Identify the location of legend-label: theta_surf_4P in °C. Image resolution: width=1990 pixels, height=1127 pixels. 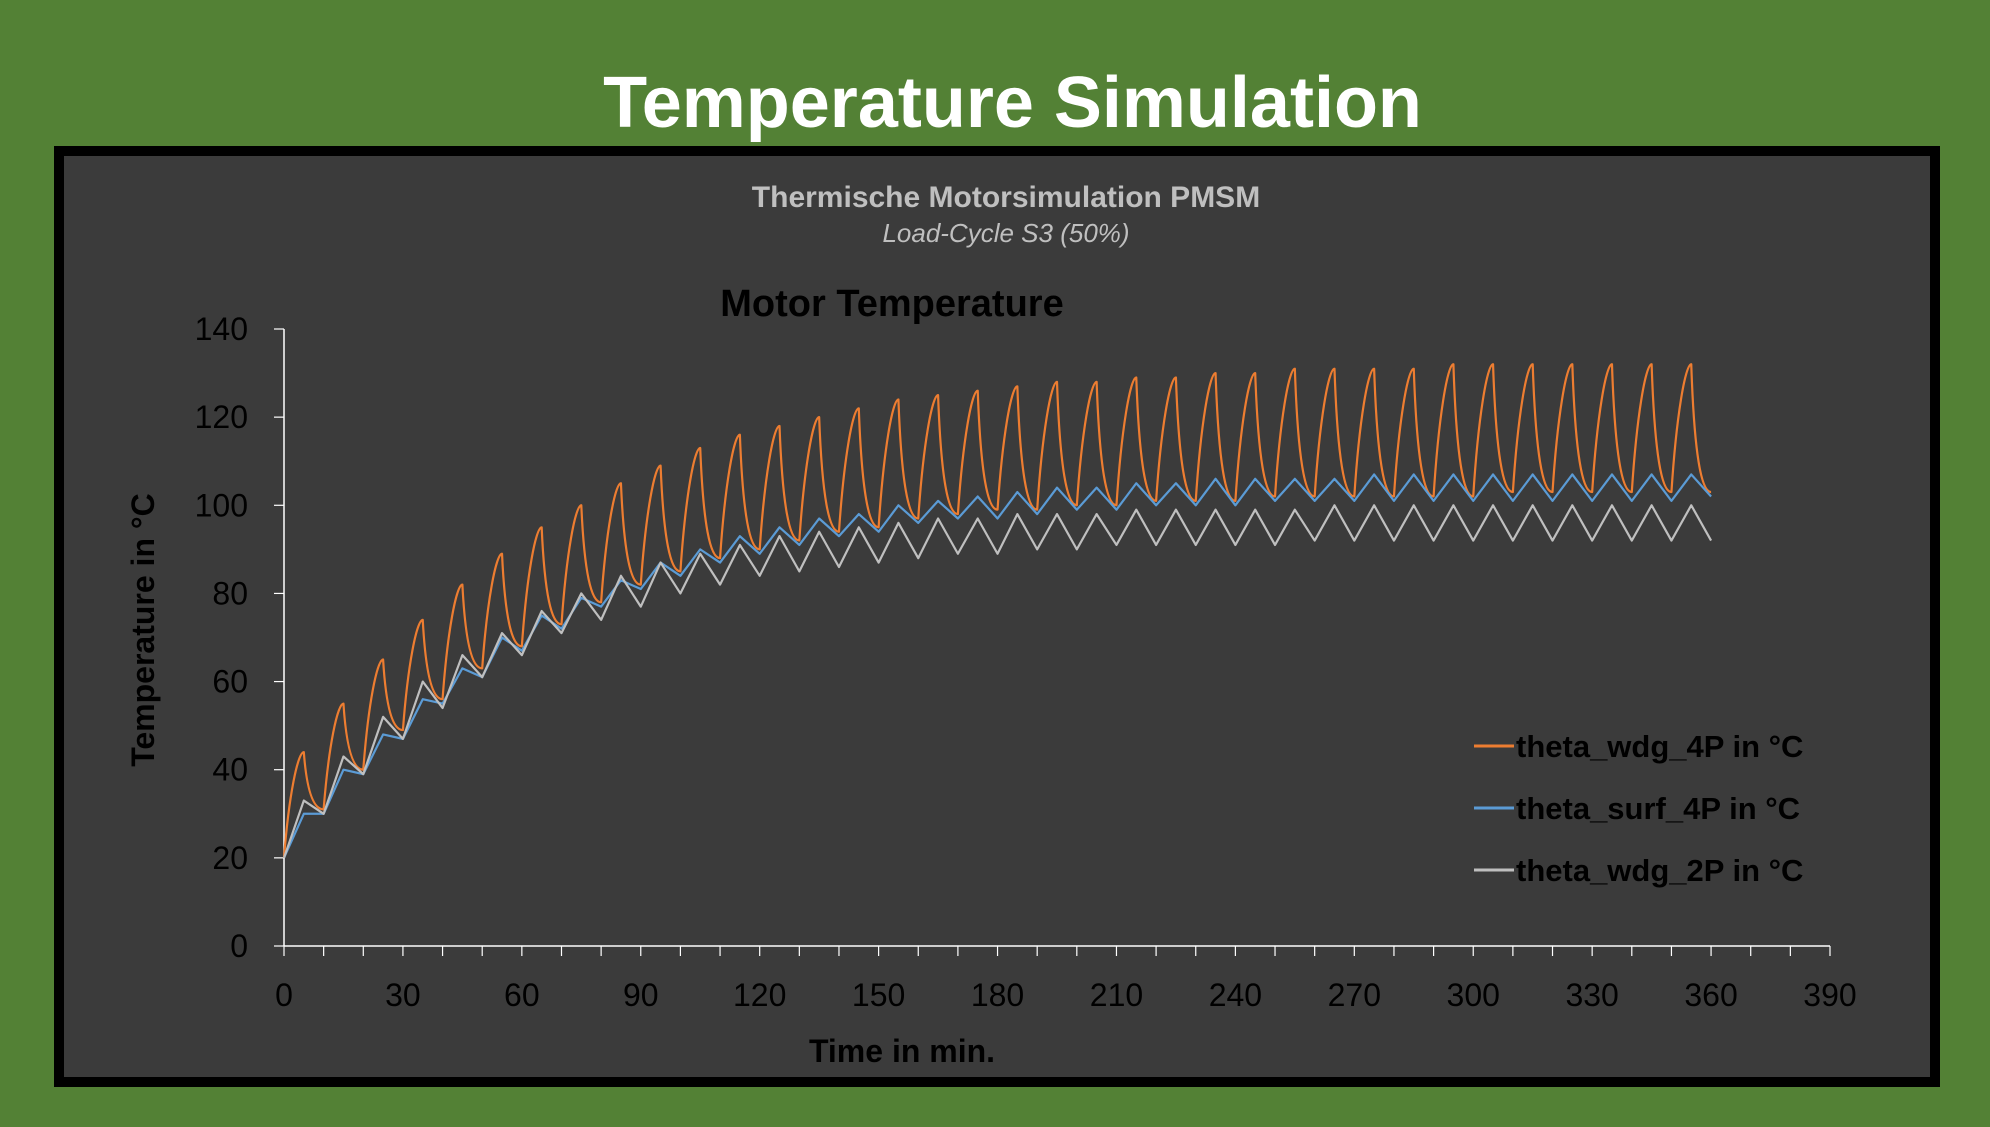
(1658, 808).